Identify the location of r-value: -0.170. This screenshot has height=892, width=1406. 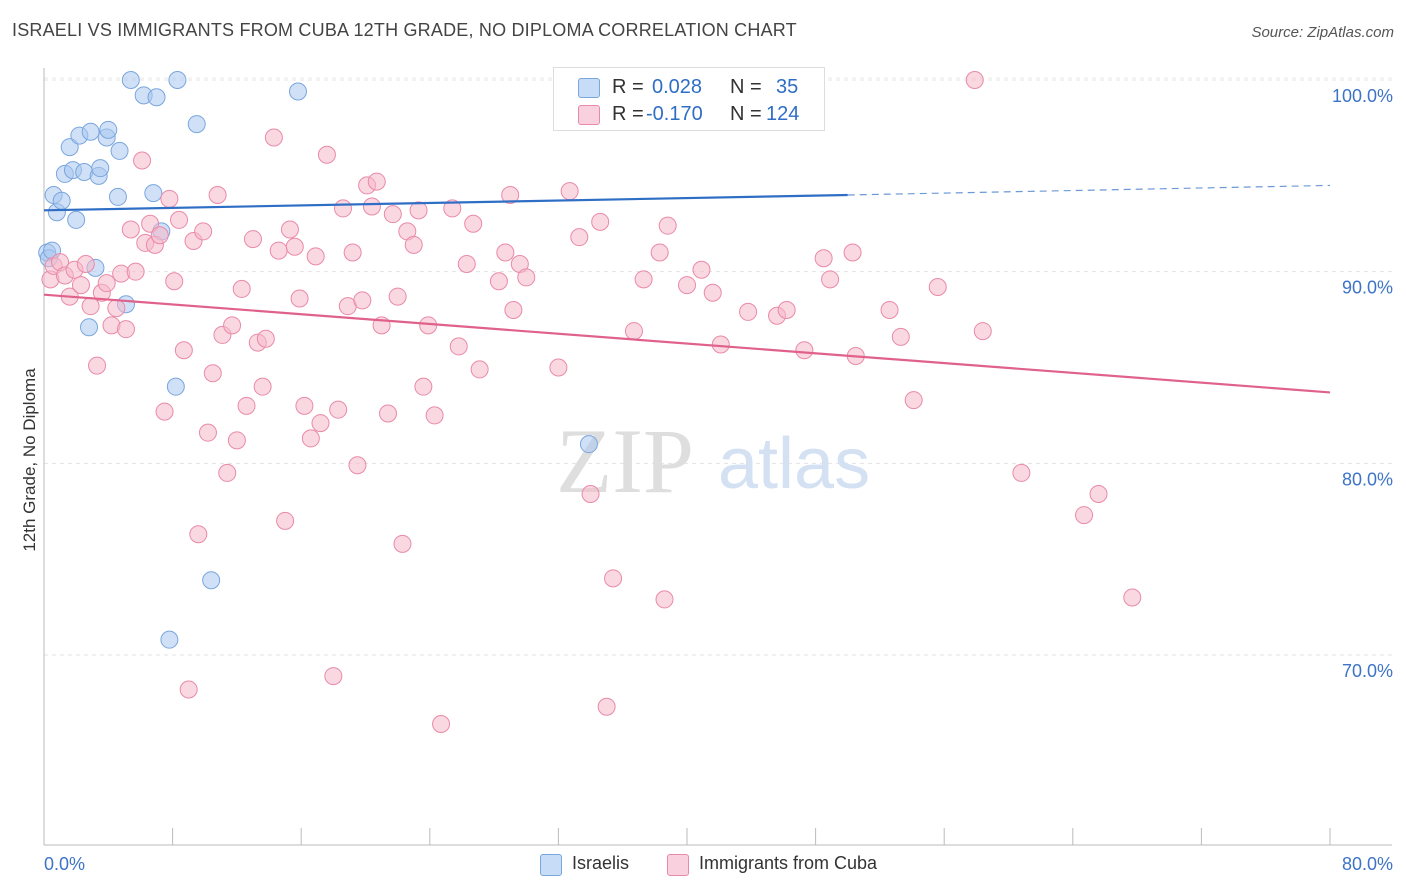
(674, 114).